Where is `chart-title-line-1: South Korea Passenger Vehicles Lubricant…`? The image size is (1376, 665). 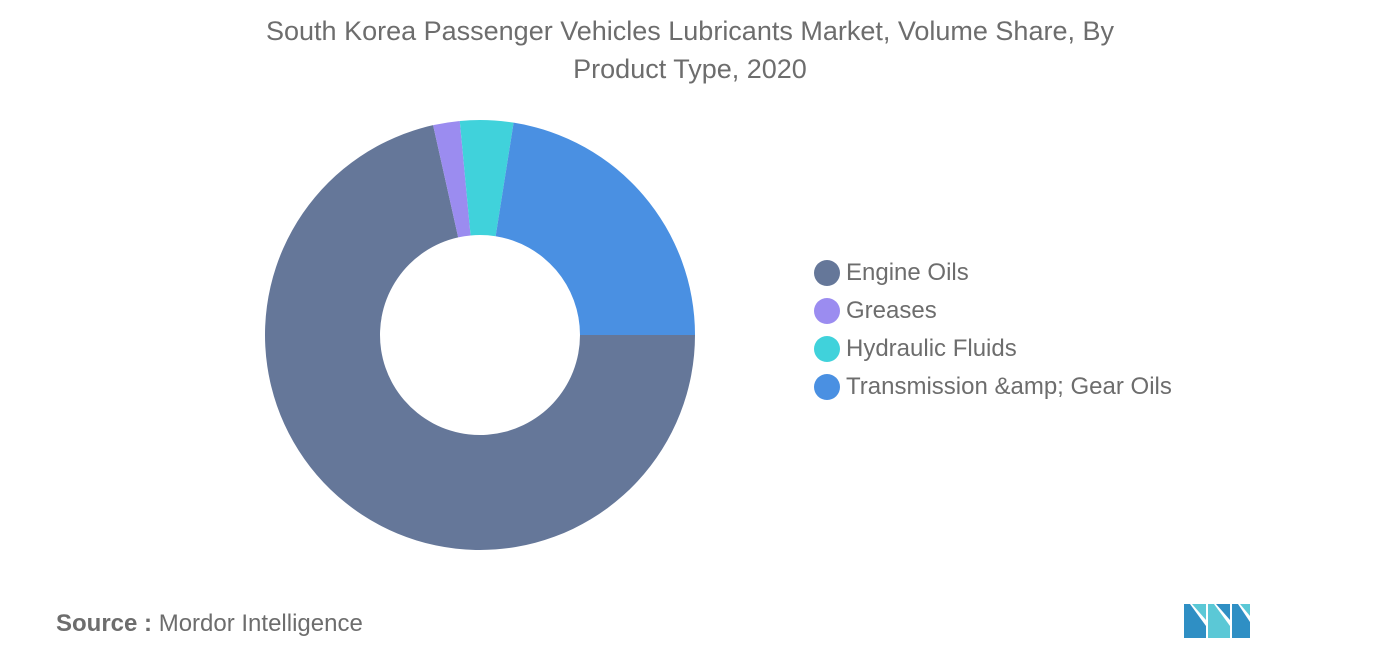 chart-title-line-1: South Korea Passenger Vehicles Lubricant… is located at coordinates (690, 31).